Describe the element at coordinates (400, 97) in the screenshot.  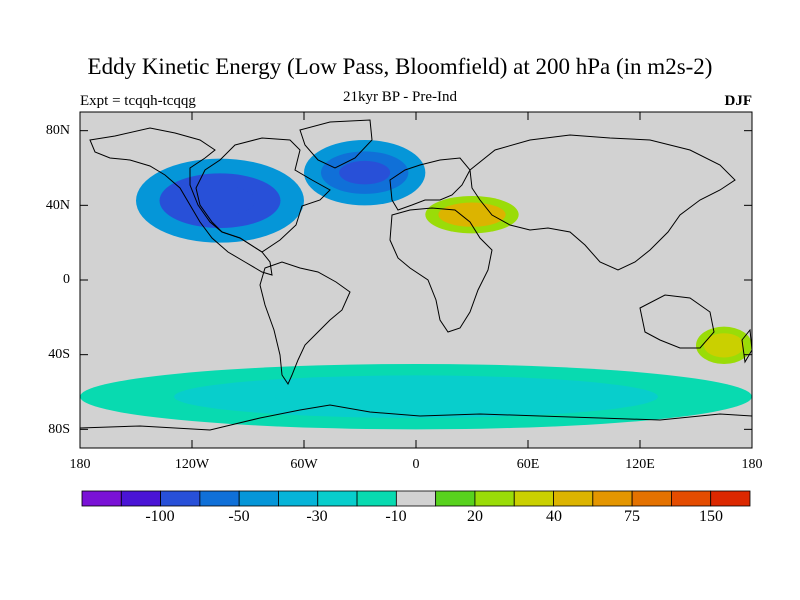
I see `period-subtitle: 21kyr BP - Pre-Ind` at that location.